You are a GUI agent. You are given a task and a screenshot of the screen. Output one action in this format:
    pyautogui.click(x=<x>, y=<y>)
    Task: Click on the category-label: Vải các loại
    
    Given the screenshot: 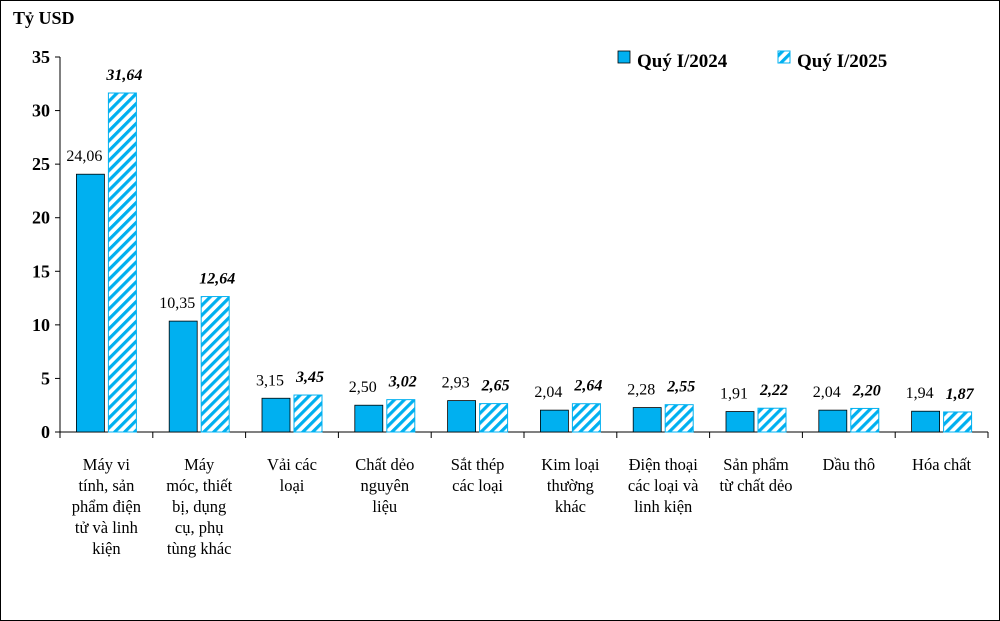 What is the action you would take?
    pyautogui.click(x=292, y=475)
    